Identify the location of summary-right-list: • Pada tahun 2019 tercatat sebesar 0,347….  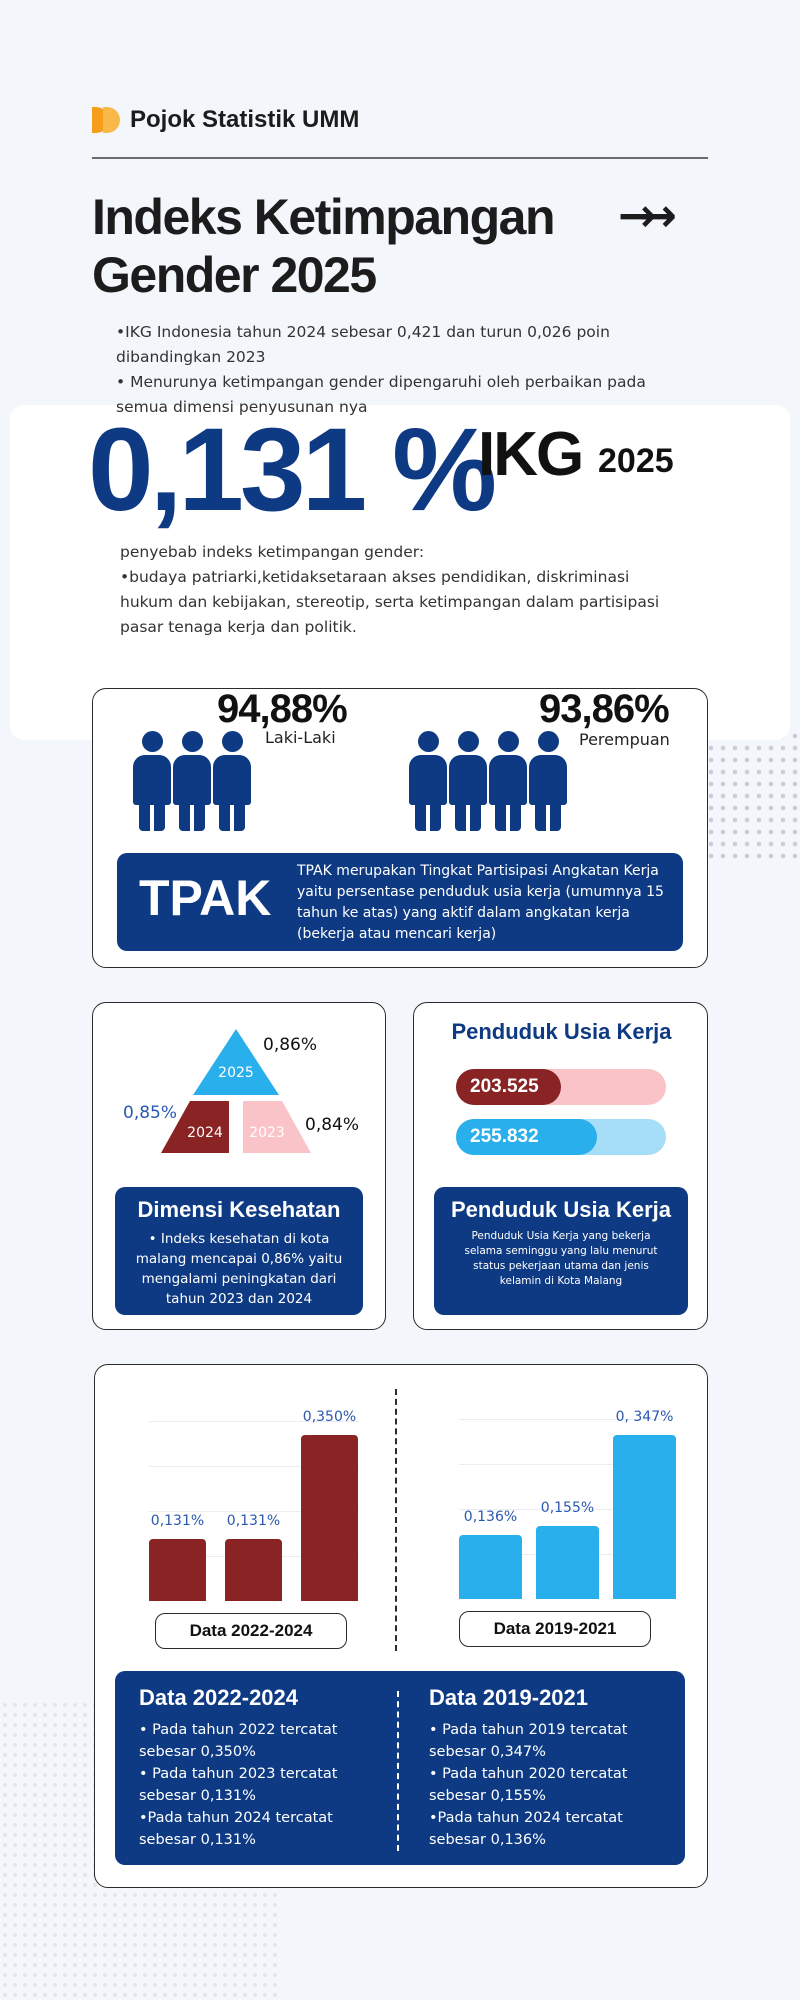
(554, 1785).